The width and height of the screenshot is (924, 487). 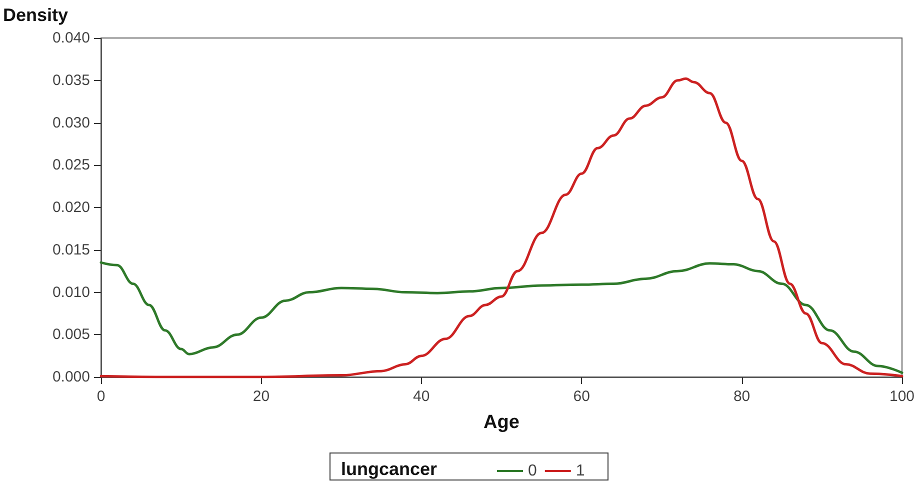 I want to click on x-tick-label: 20, so click(x=261, y=396).